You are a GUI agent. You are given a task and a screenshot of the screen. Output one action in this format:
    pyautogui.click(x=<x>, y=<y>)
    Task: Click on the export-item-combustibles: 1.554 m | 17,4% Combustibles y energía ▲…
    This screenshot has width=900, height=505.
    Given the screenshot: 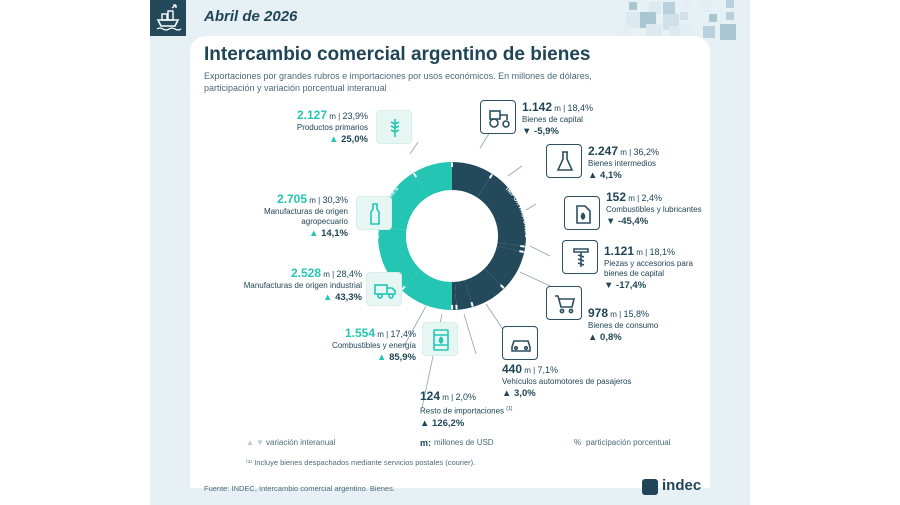 What is the action you would take?
    pyautogui.click(x=373, y=344)
    